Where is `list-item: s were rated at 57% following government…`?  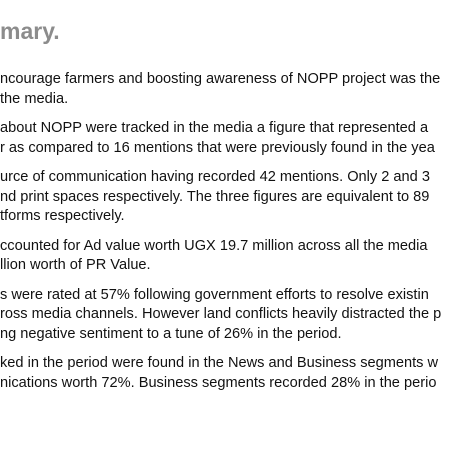
list-item: s were rated at 57% following government… is located at coordinates (230, 315).